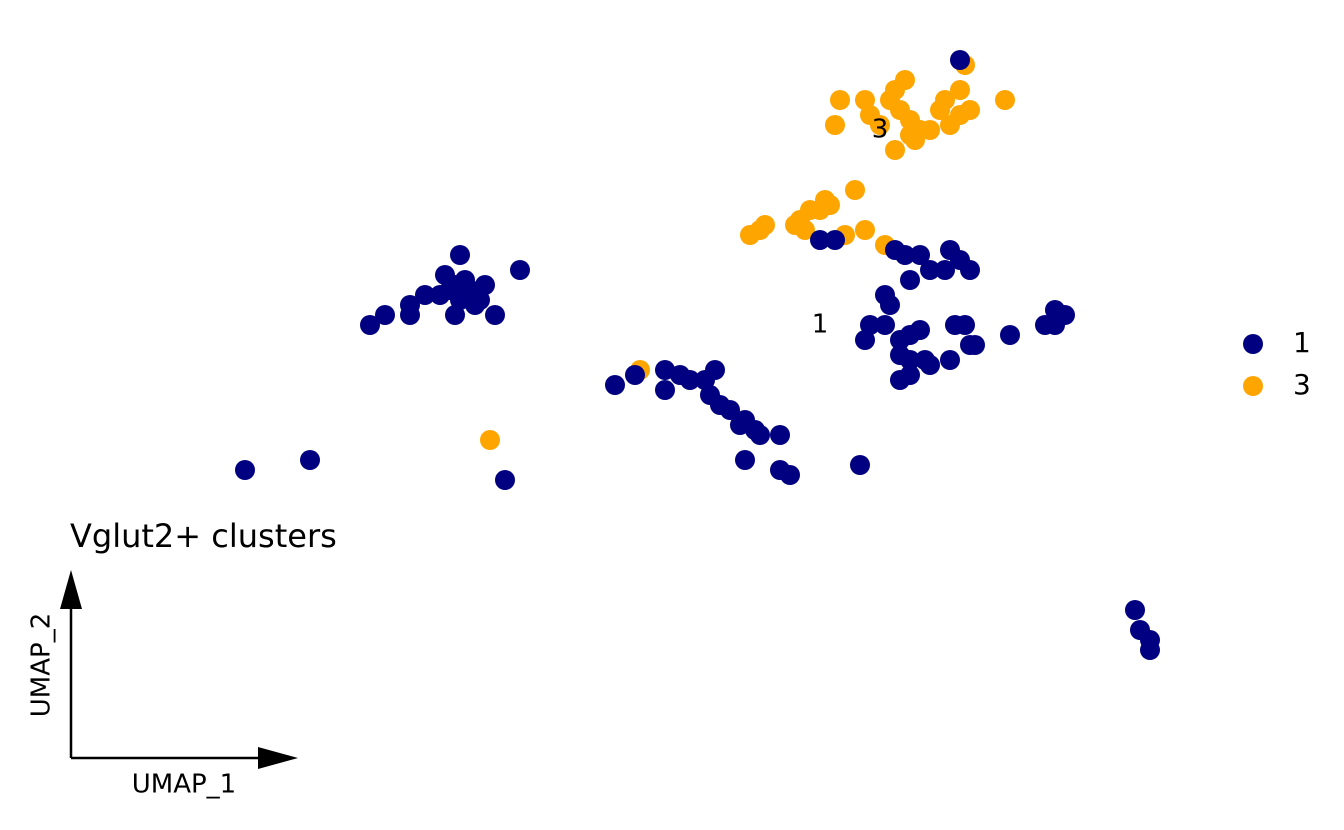 This screenshot has width=1344, height=830. Describe the element at coordinates (1302, 384) in the screenshot. I see `legend-label: 3` at that location.